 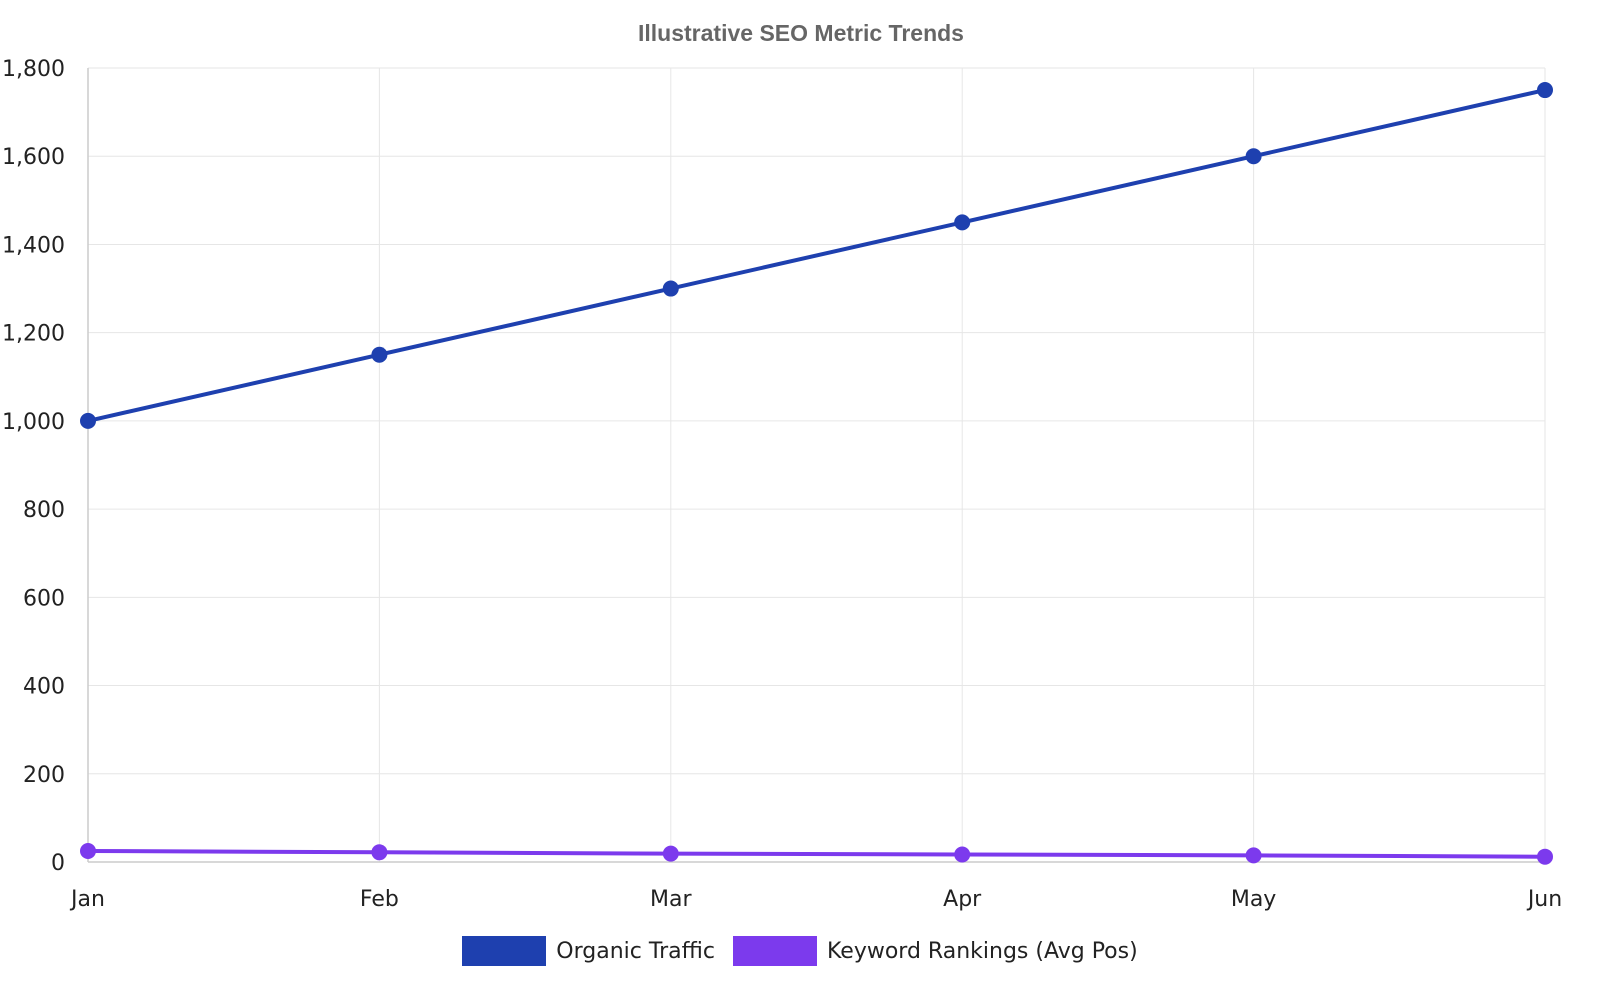 What do you see at coordinates (816, 853) in the screenshot?
I see `series-line-keyword-rankings-avg-pos` at bounding box center [816, 853].